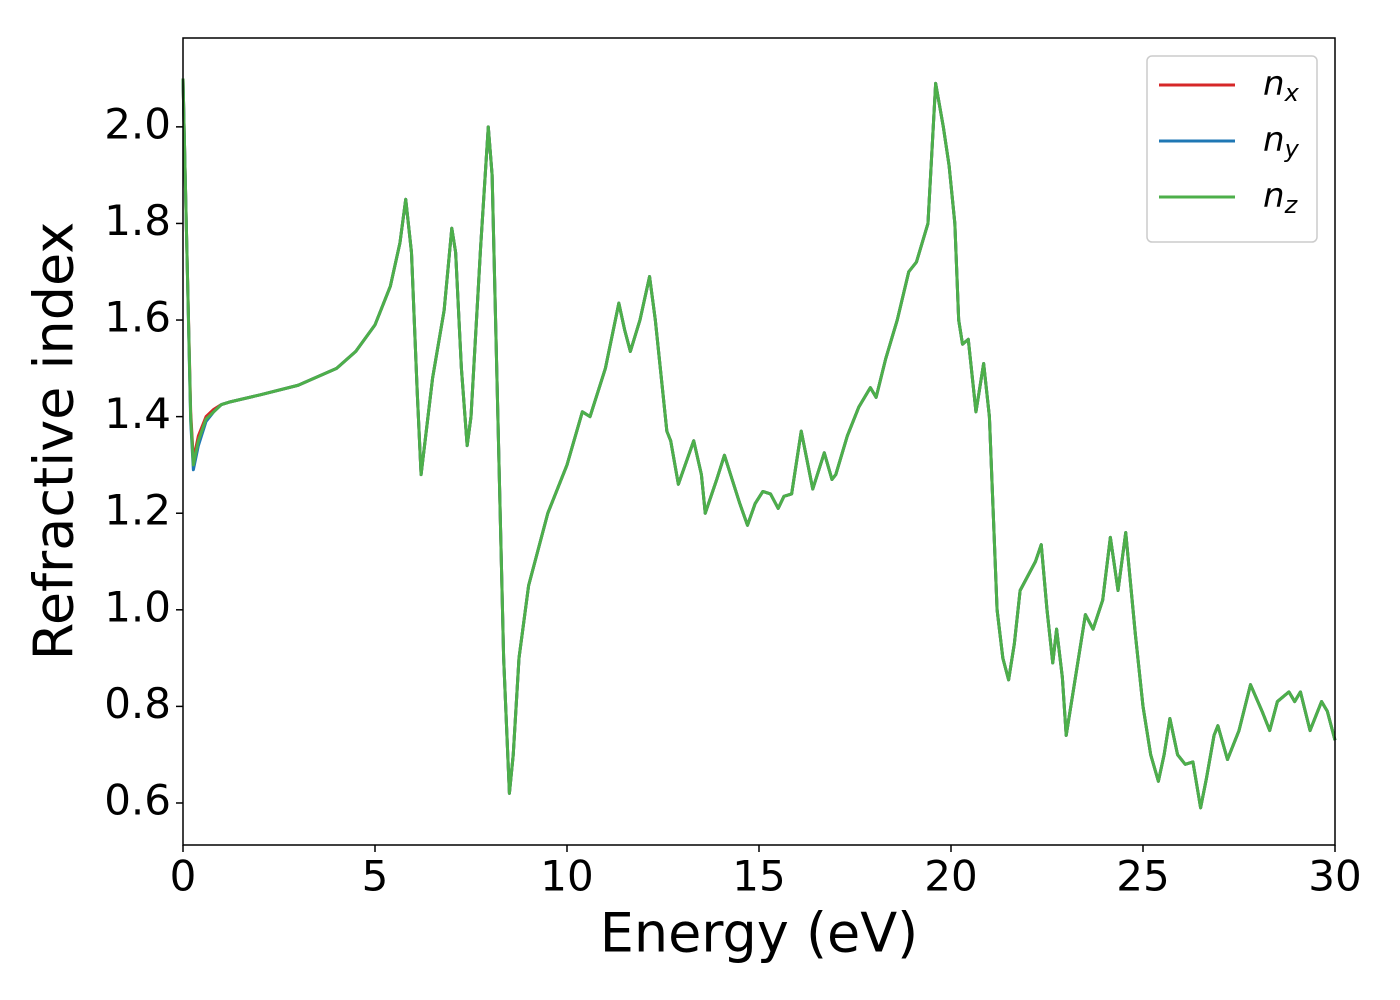 Image resolution: width=1400 pixels, height=1000 pixels. I want to click on legend-label: nz, so click(1281, 198).